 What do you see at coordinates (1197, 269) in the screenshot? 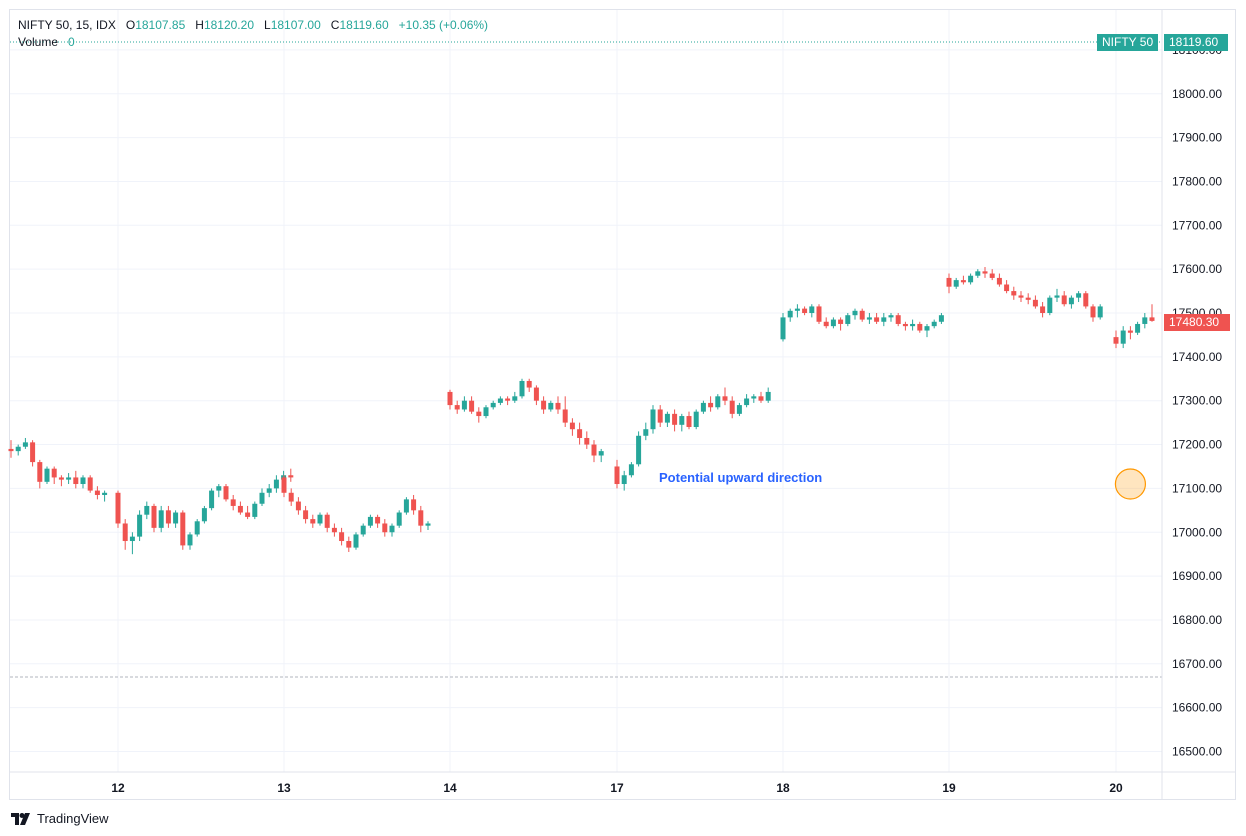
I see `y-tick-label: 17600.00` at bounding box center [1197, 269].